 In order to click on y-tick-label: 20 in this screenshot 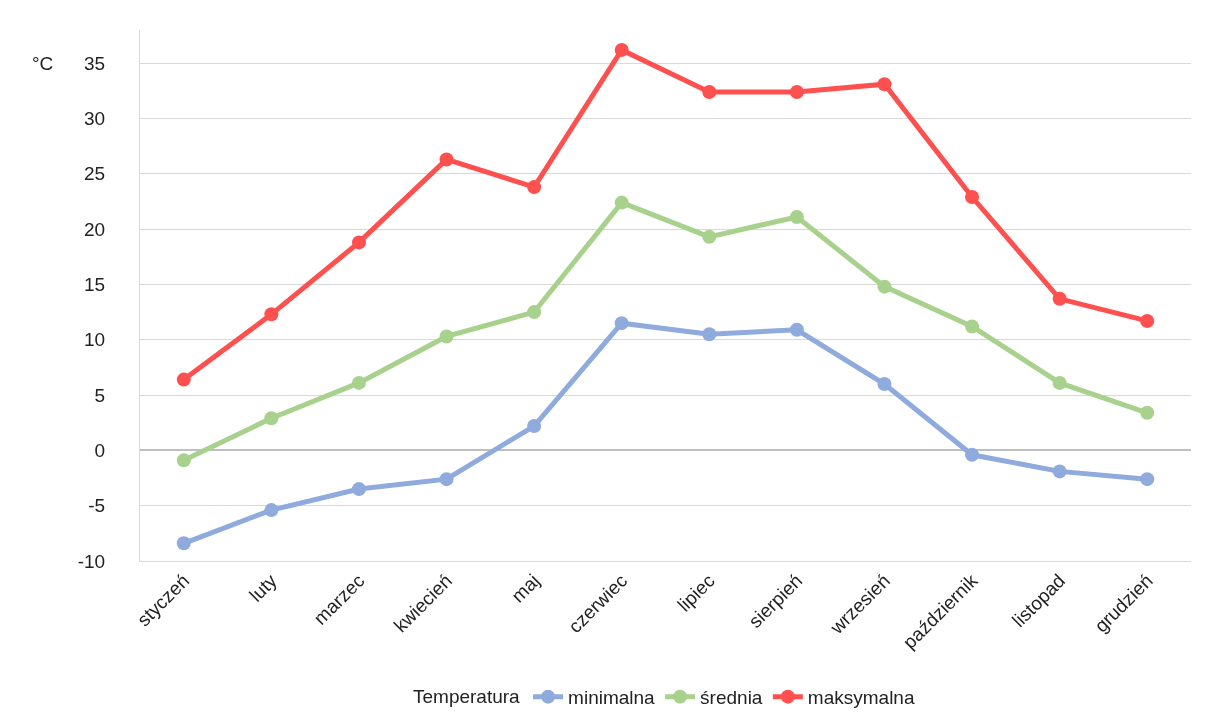, I will do `click(95, 229)`.